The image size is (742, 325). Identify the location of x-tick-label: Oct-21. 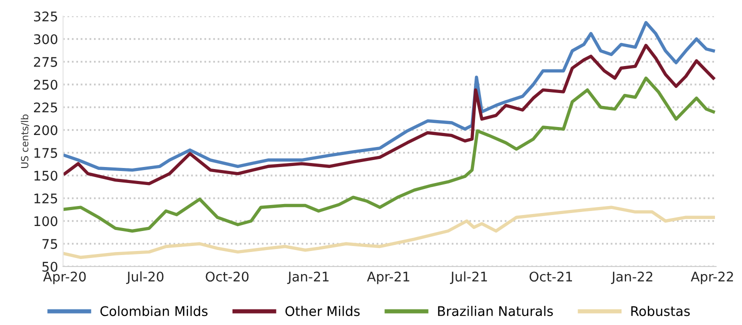
(551, 277).